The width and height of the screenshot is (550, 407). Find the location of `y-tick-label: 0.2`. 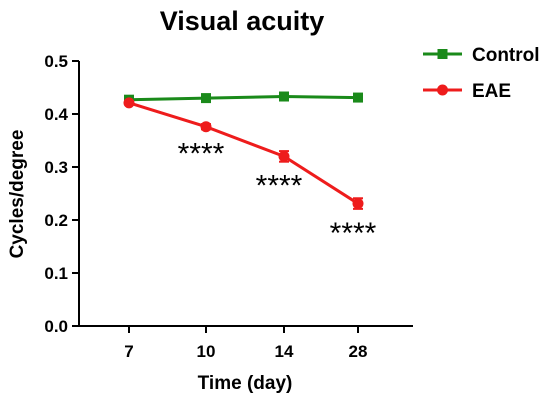

y-tick-label: 0.2 is located at coordinates (56, 220).